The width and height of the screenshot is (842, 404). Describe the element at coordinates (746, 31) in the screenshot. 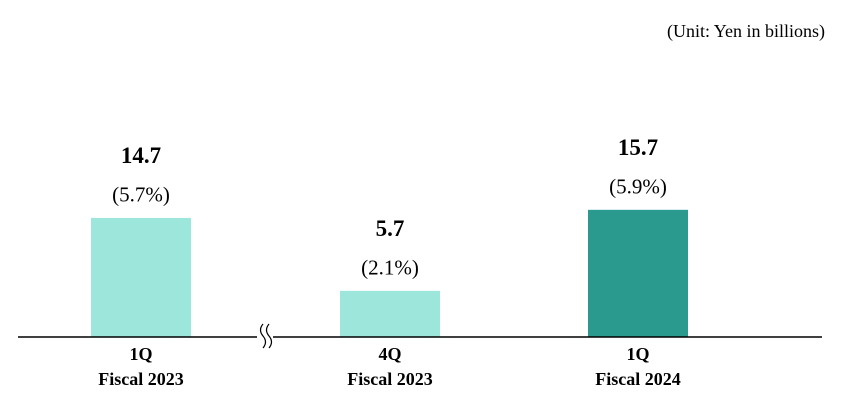

I see `unit-label: (Unit: Yen in billions)` at that location.